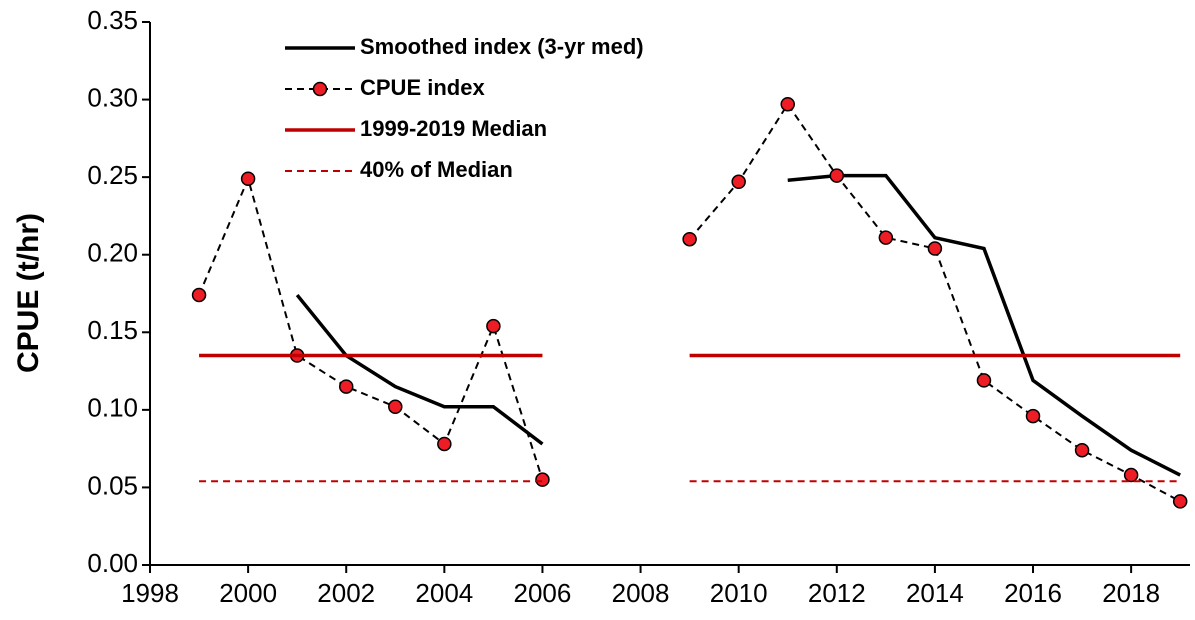 The height and width of the screenshot is (620, 1195). Describe the element at coordinates (28, 293) in the screenshot. I see `y-axis-label: CPUE (t/hr)` at that location.